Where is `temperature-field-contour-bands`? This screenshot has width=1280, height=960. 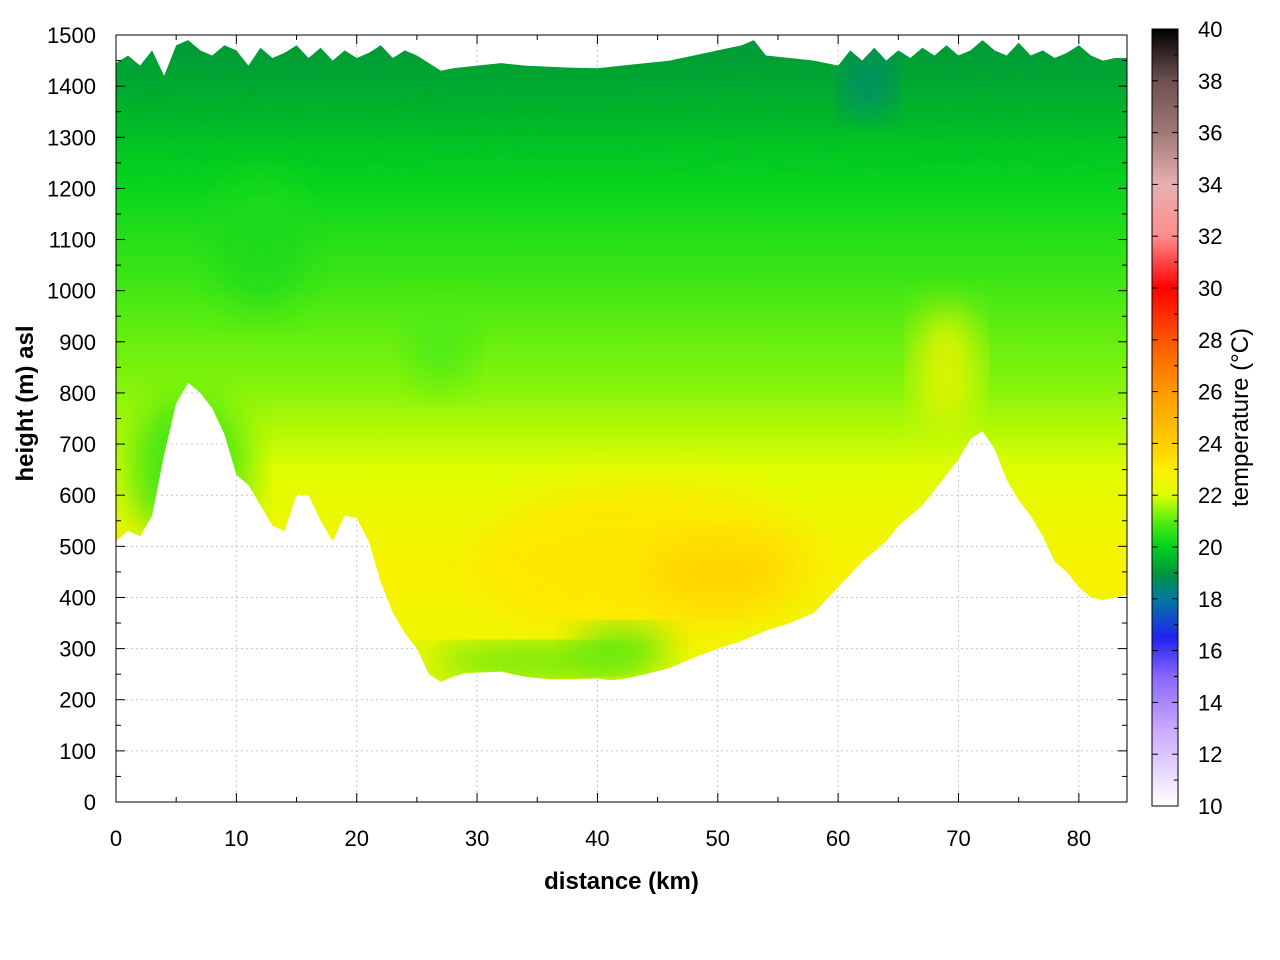
temperature-field-contour-bands is located at coordinates (621, 129).